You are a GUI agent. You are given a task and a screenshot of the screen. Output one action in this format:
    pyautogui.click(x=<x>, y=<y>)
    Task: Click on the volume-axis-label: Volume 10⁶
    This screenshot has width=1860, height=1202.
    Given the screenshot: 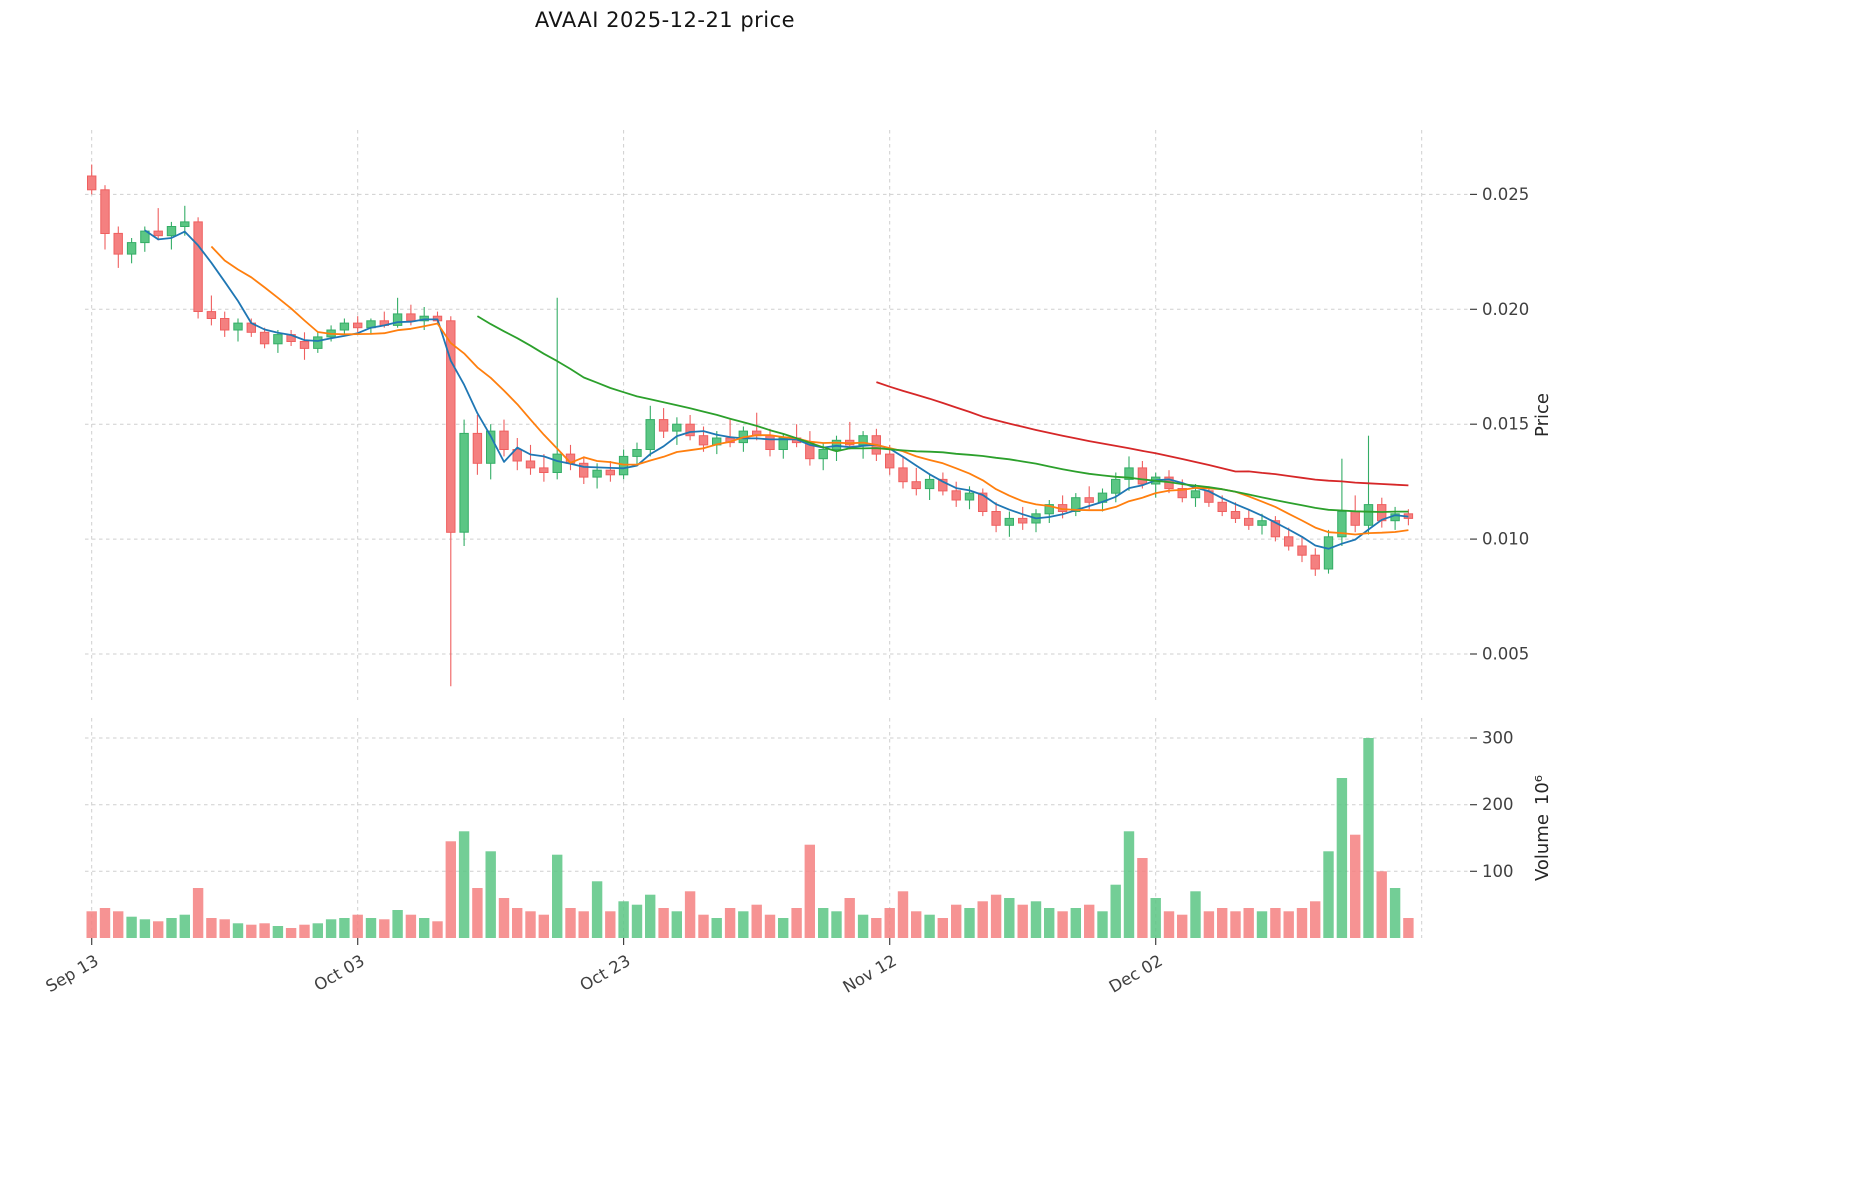 What is the action you would take?
    pyautogui.click(x=1542, y=828)
    